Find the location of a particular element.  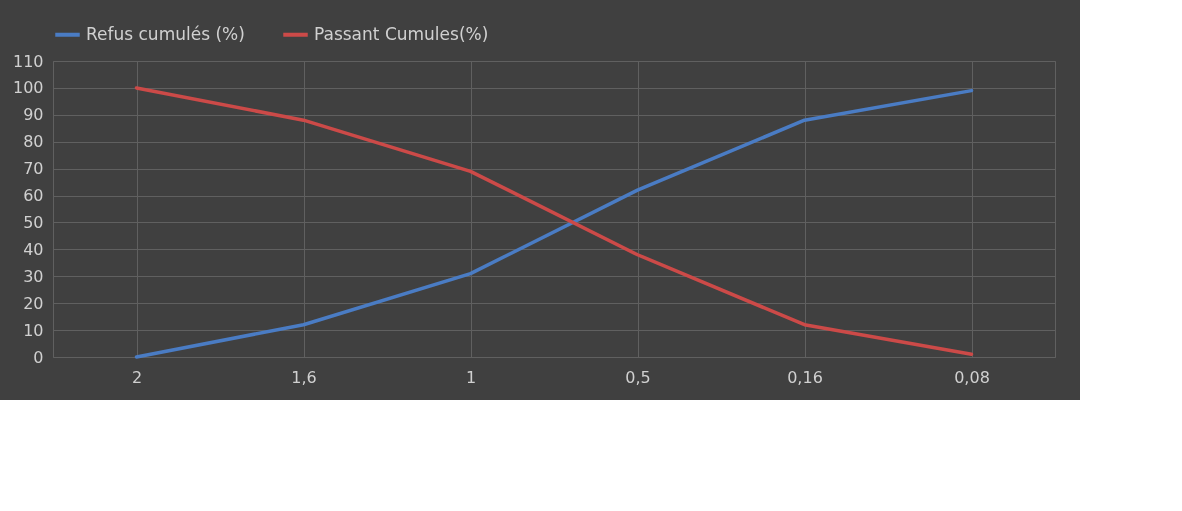

y-tick-label: 60 is located at coordinates (33, 196).